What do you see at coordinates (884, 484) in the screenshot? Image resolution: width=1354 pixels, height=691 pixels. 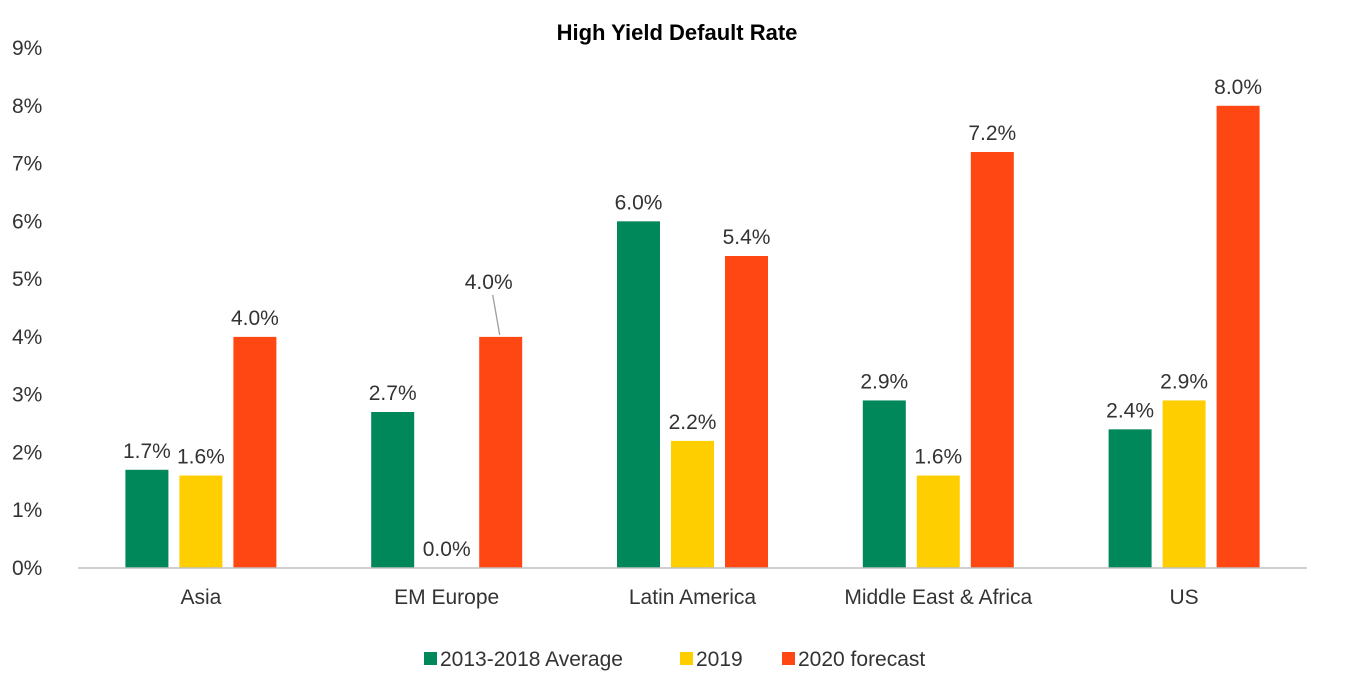 I see `bar-2013-2018-average-middle-east-africa` at bounding box center [884, 484].